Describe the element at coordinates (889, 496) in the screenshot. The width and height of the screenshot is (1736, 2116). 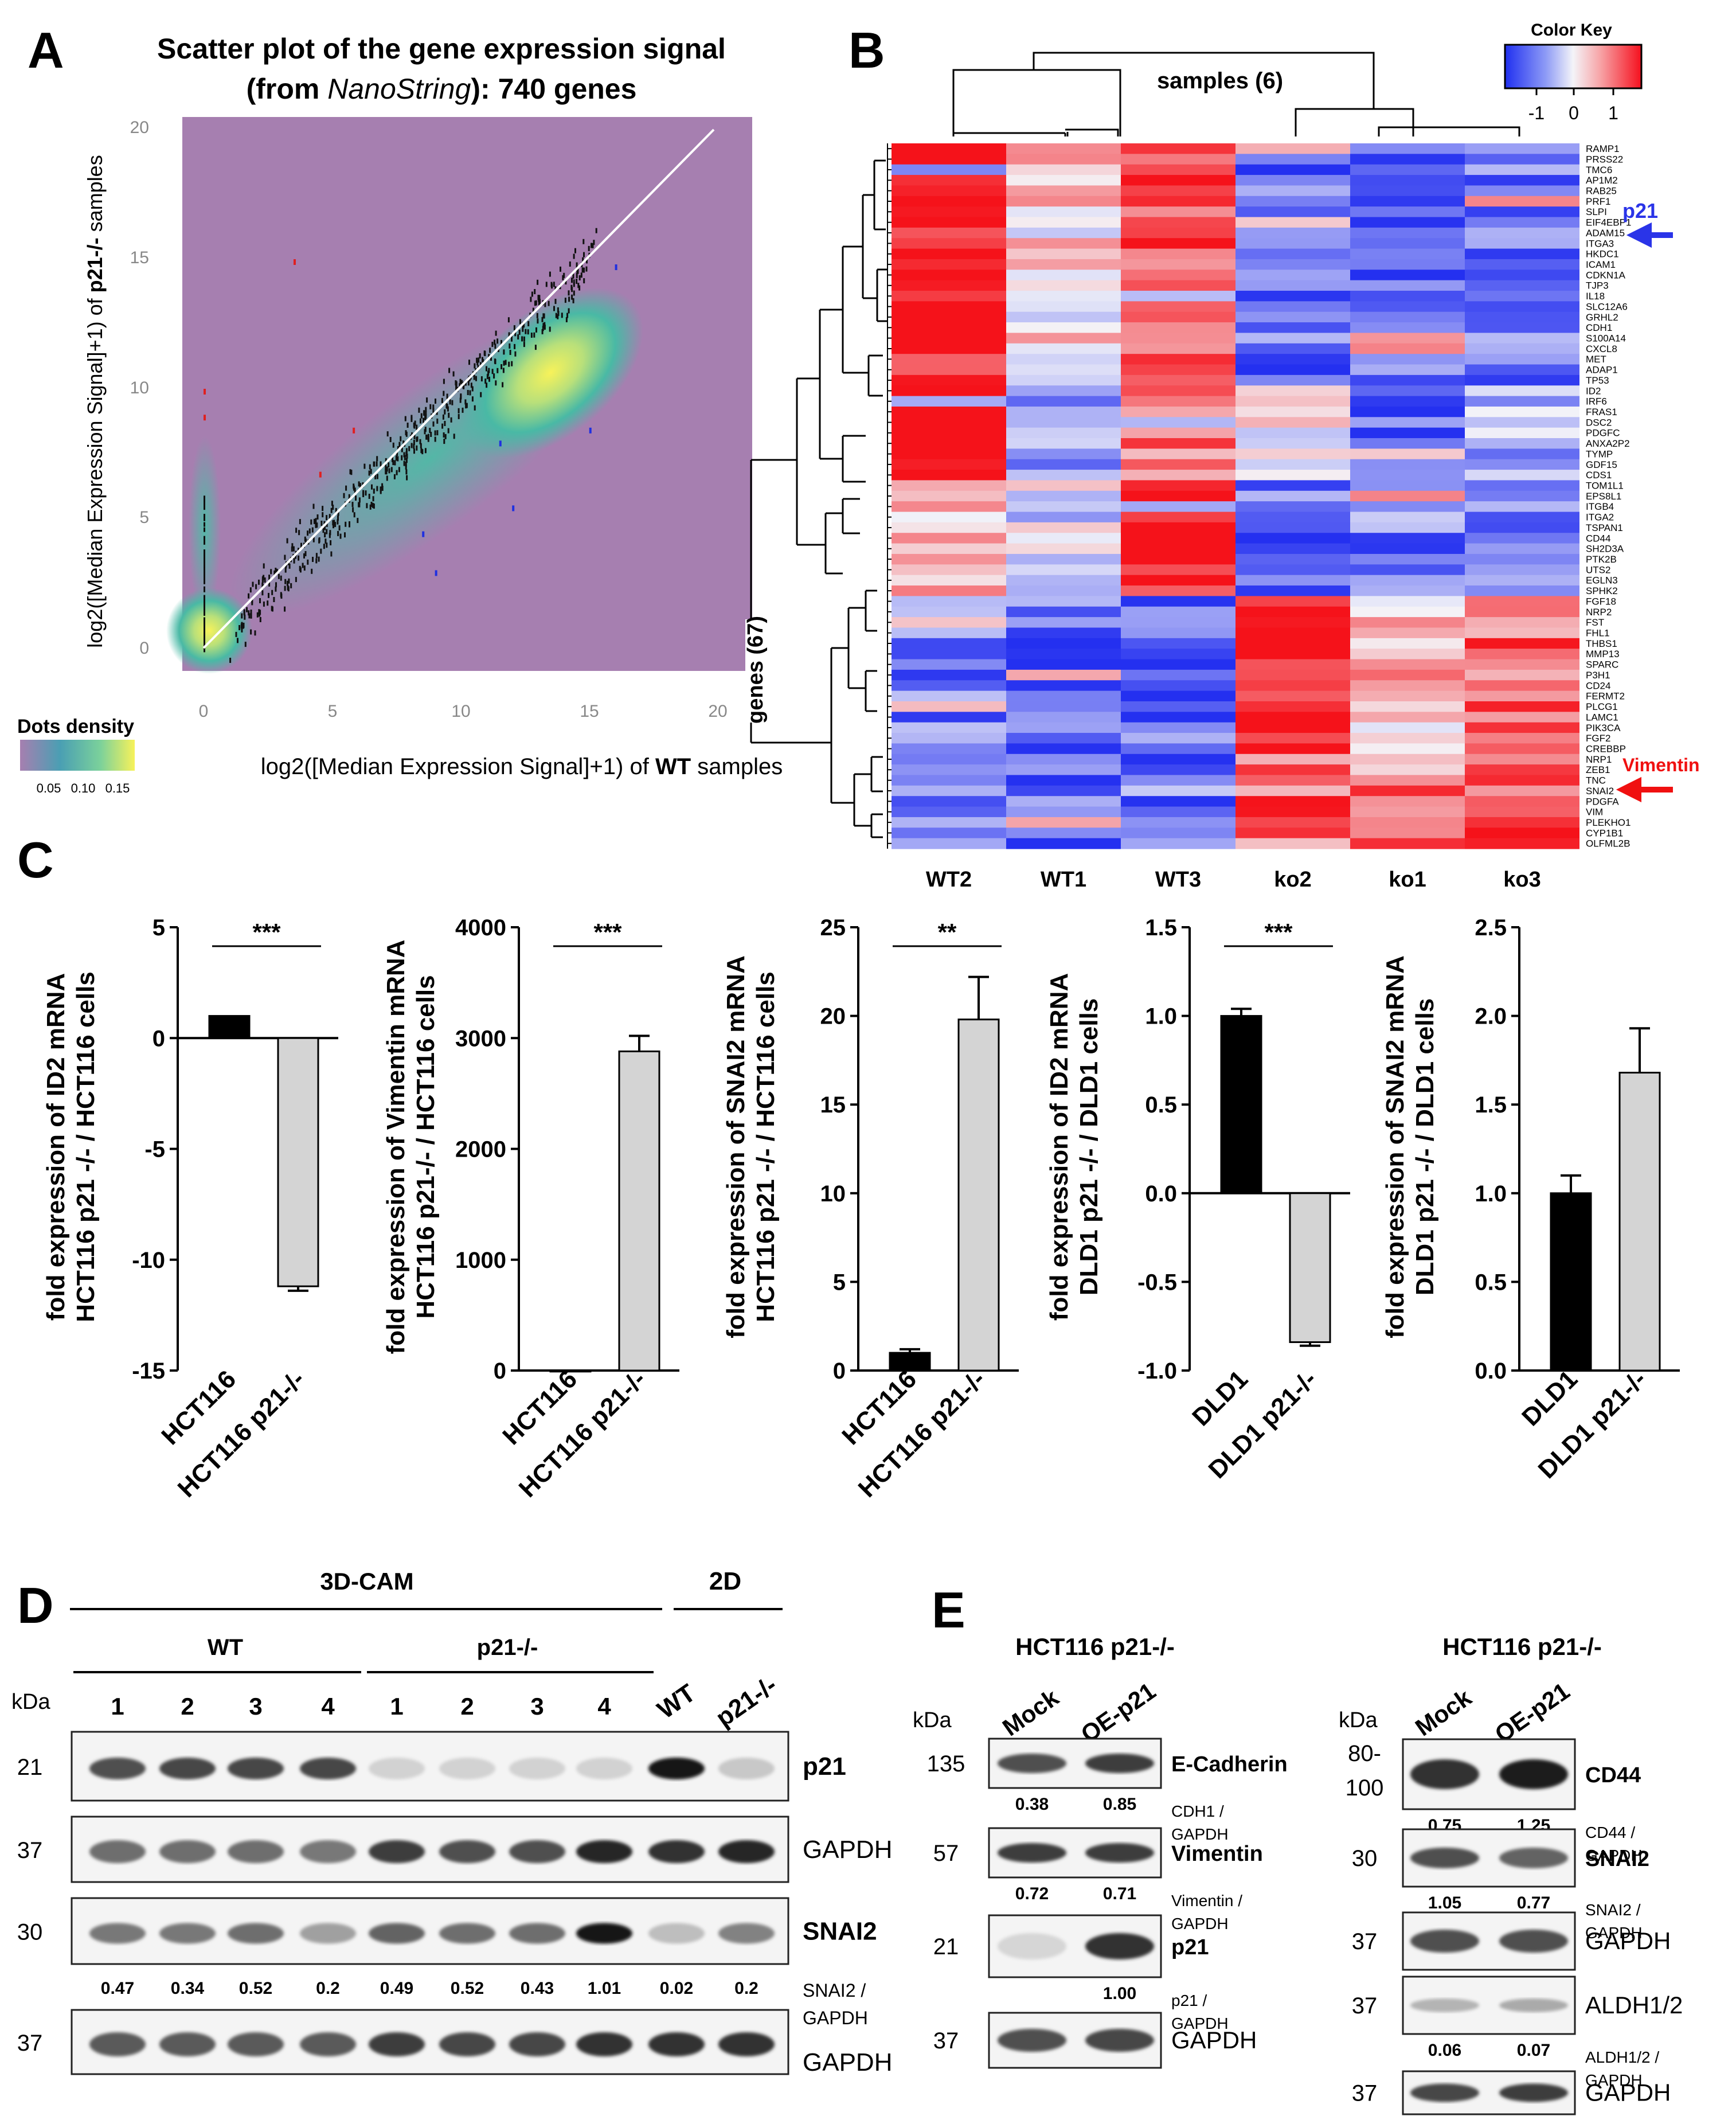
I see `row-dendrogram-leaves` at that location.